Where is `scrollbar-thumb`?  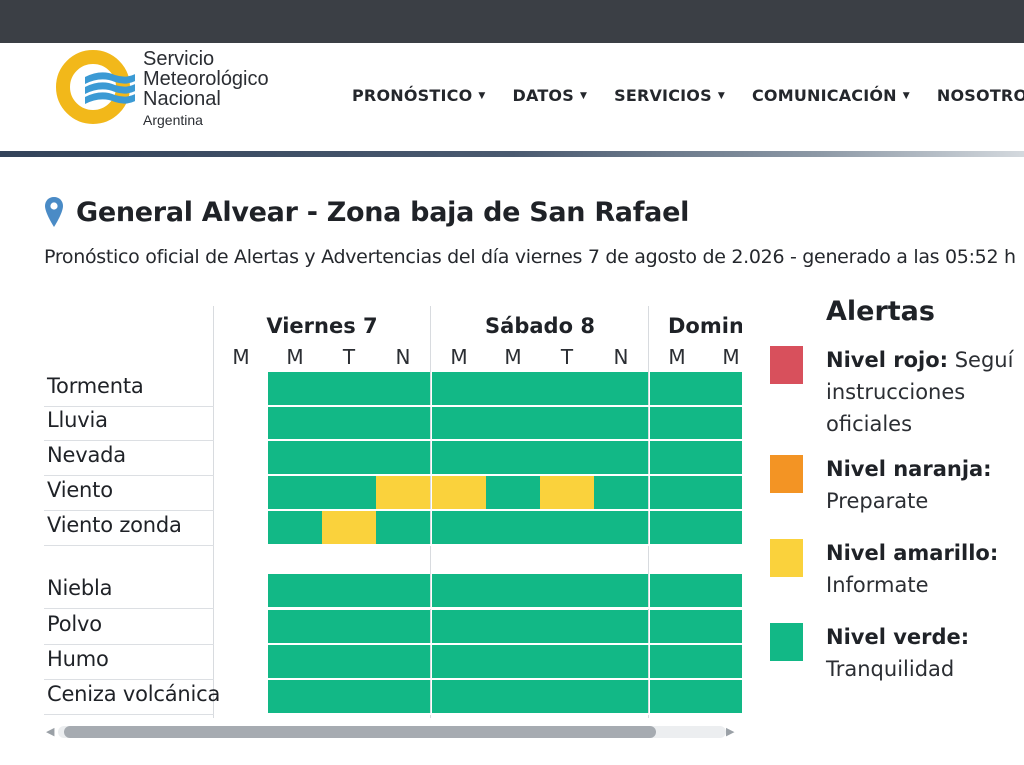
scrollbar-thumb is located at coordinates (360, 732).